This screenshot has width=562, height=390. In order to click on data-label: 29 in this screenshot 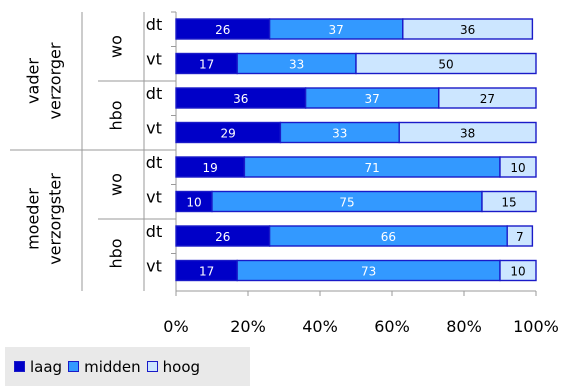, I will do `click(228, 134)`.